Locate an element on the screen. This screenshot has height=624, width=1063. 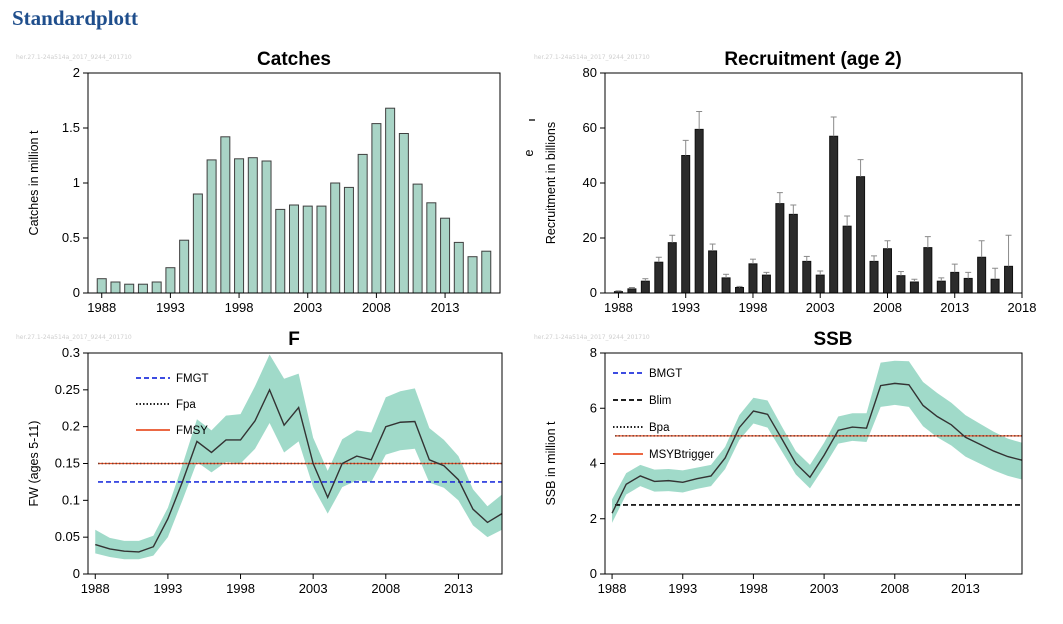
estimate-line is located at coordinates (817, 448).